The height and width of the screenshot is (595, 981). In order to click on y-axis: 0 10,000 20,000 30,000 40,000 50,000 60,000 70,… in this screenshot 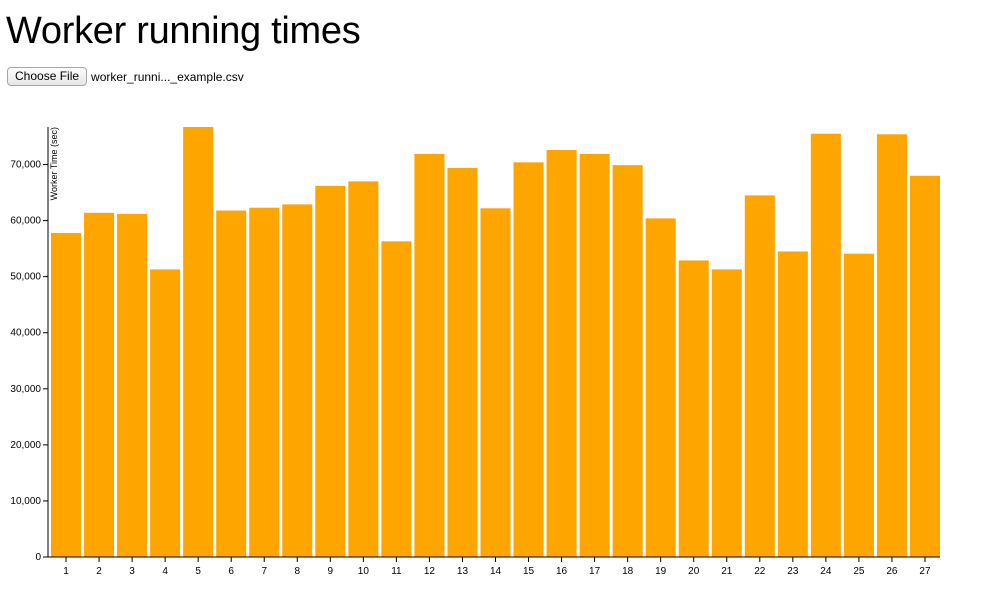, I will do `click(29, 345)`.